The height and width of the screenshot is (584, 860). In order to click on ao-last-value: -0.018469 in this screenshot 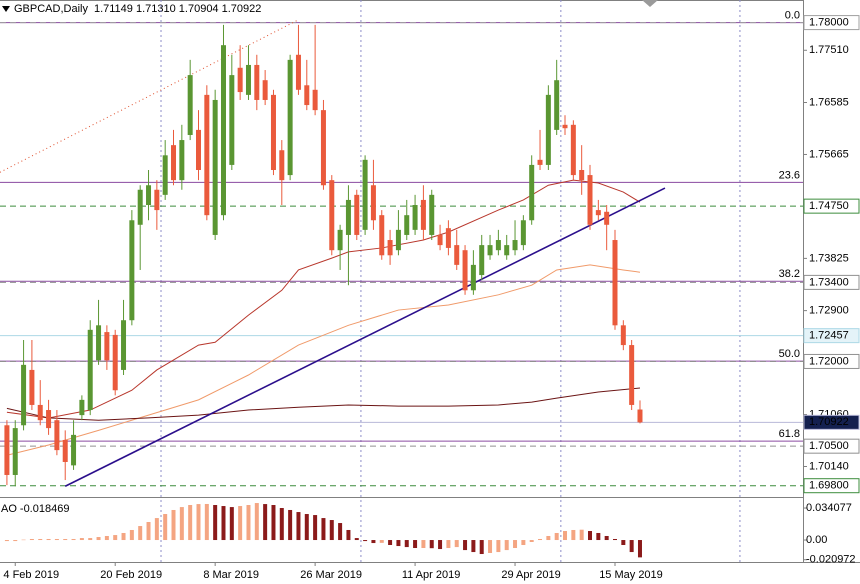, I will do `click(45, 509)`.